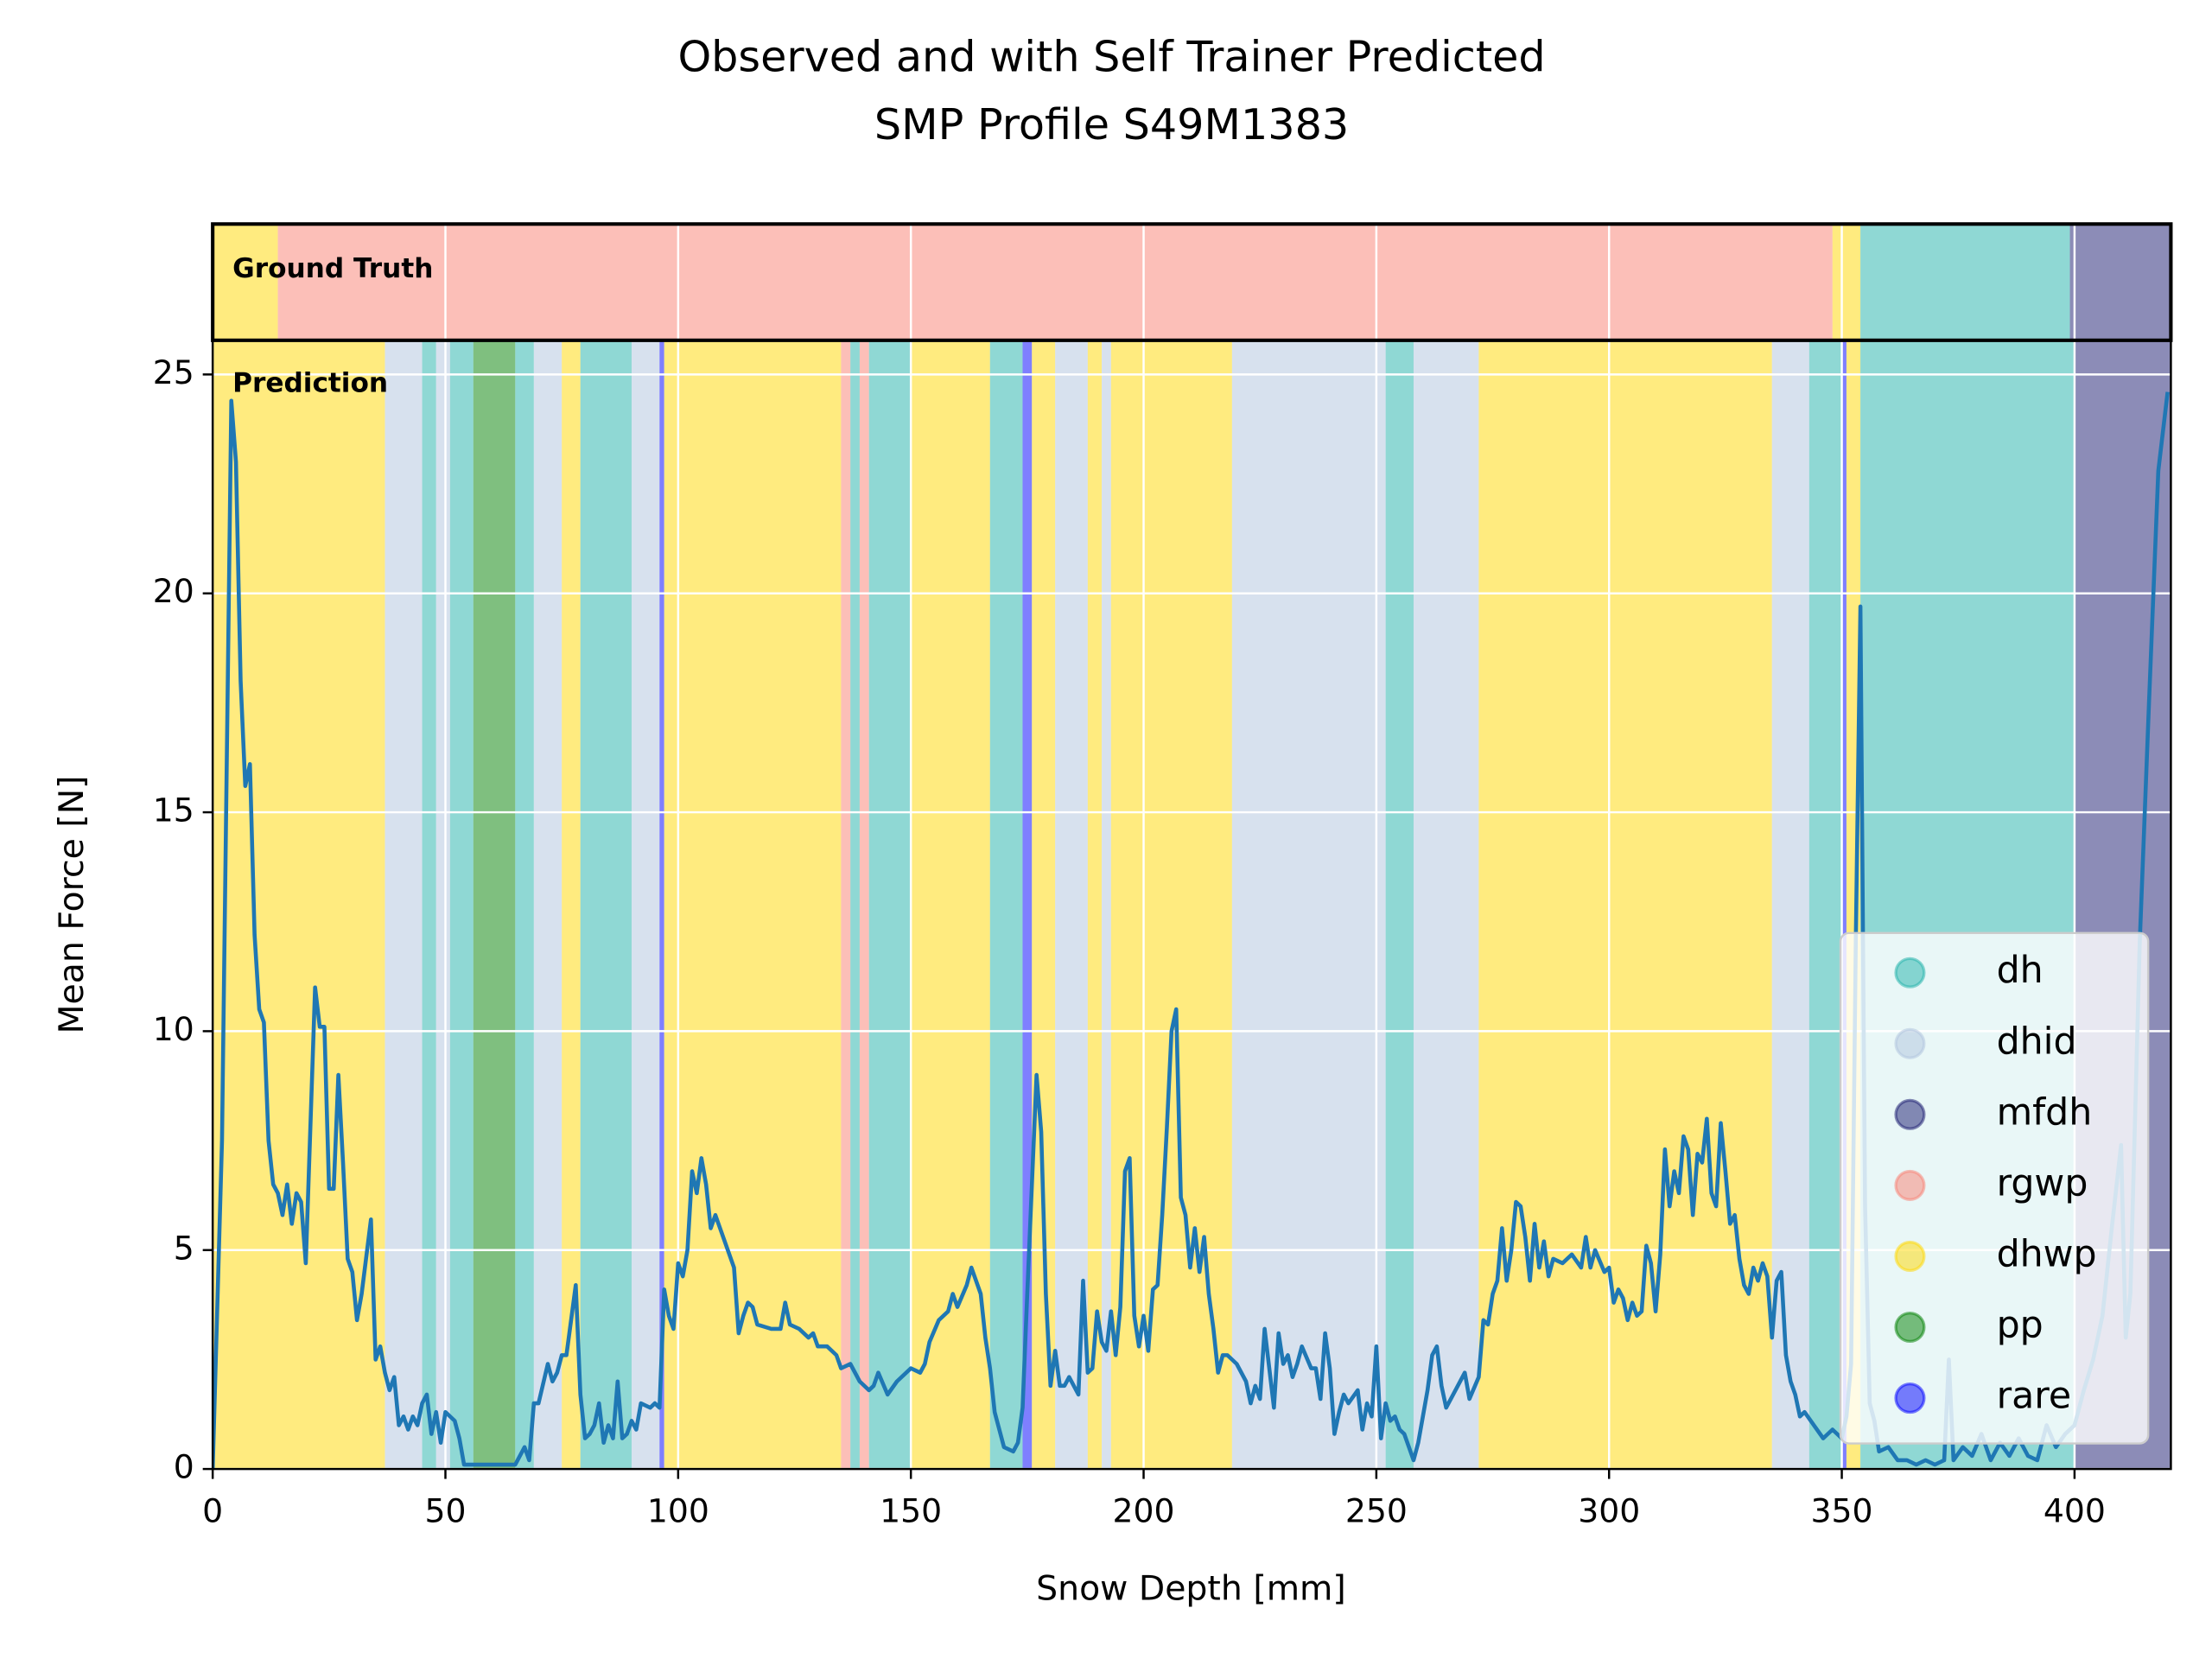 This screenshot has width=2212, height=1659. Describe the element at coordinates (173, 591) in the screenshot. I see `y-tick-label: 20` at that location.